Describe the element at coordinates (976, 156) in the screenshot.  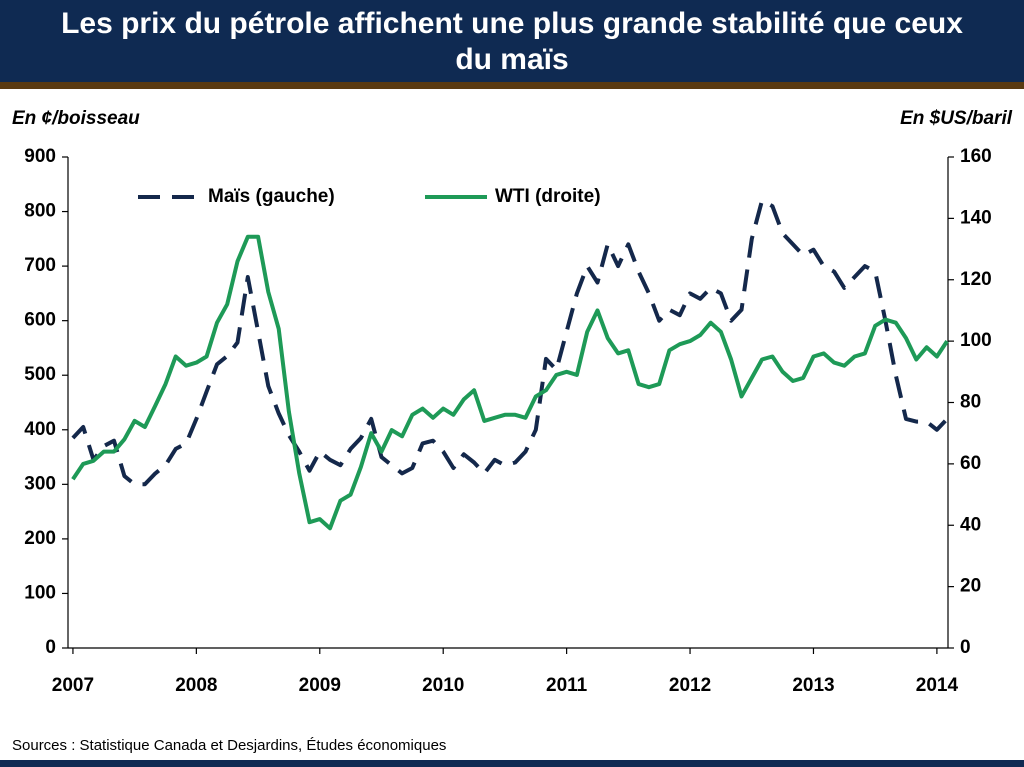
I see `y2-tick-label: 160` at that location.